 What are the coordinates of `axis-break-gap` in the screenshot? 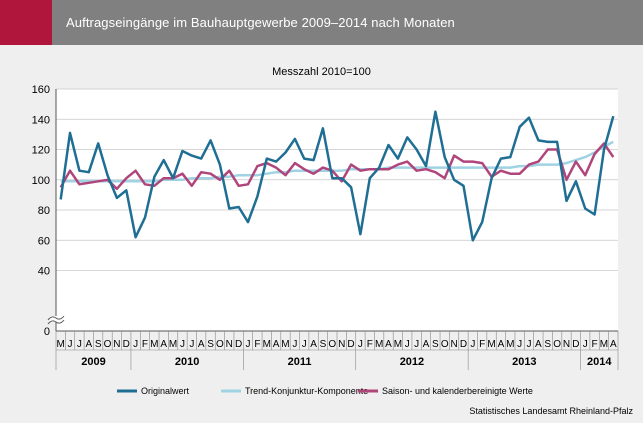 It's located at (56, 319).